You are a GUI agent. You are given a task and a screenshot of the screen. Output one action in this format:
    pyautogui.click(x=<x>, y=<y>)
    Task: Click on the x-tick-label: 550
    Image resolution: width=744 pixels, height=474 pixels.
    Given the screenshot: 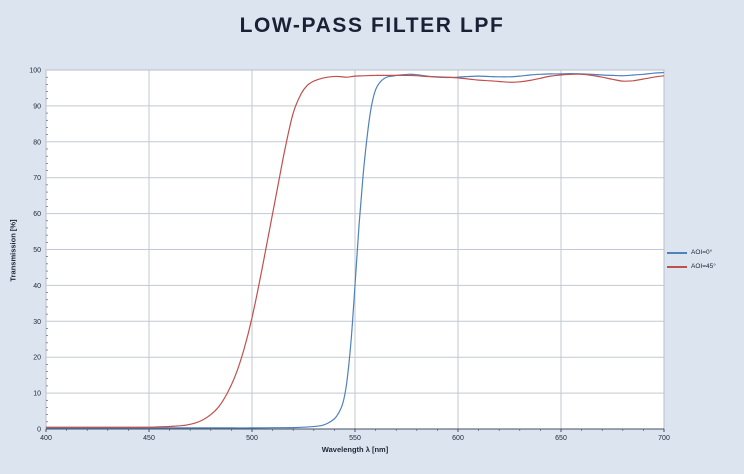 What is the action you would take?
    pyautogui.click(x=355, y=438)
    